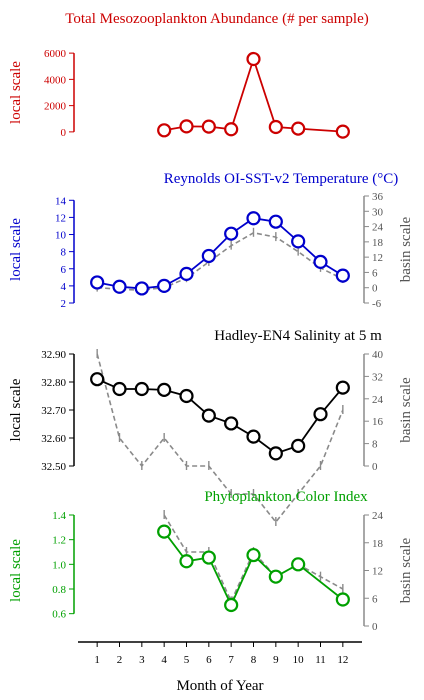  What do you see at coordinates (299, 660) in the screenshot?
I see `x-tick-label: 10` at bounding box center [299, 660].